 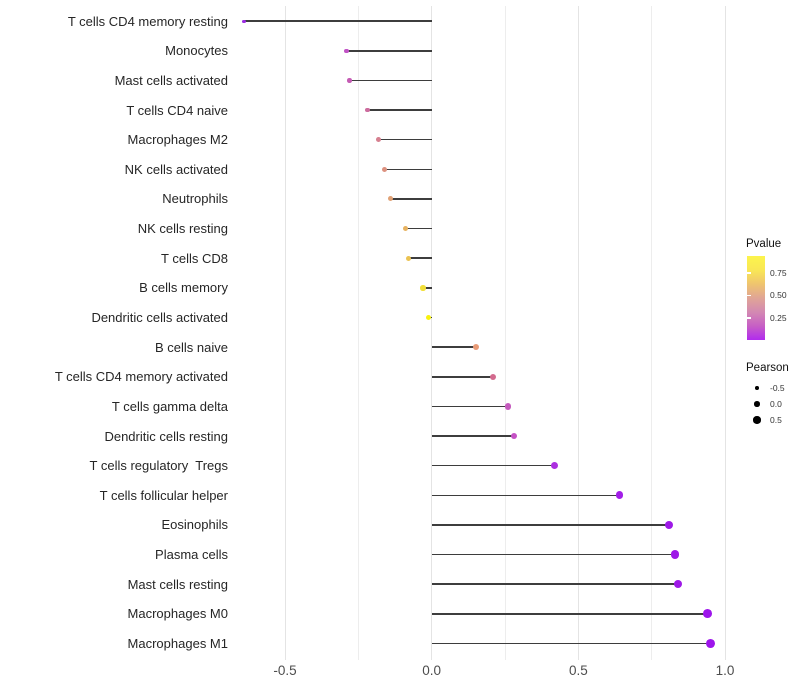 I want to click on category-label: NK cells resting, so click(x=182, y=229).